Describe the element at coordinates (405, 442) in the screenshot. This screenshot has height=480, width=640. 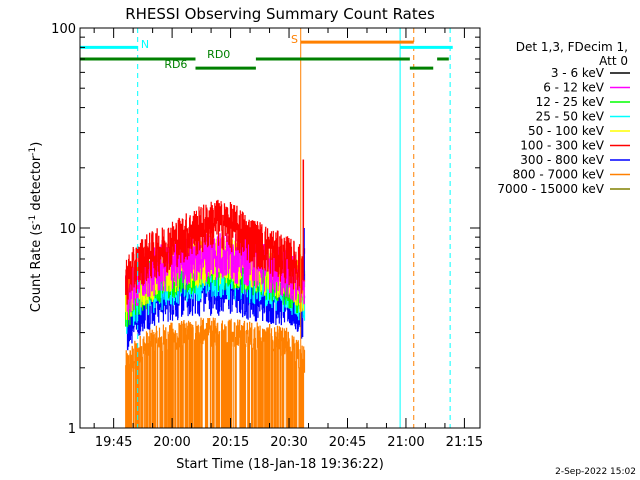
I see `x-tick-label-2100: 21:00` at that location.